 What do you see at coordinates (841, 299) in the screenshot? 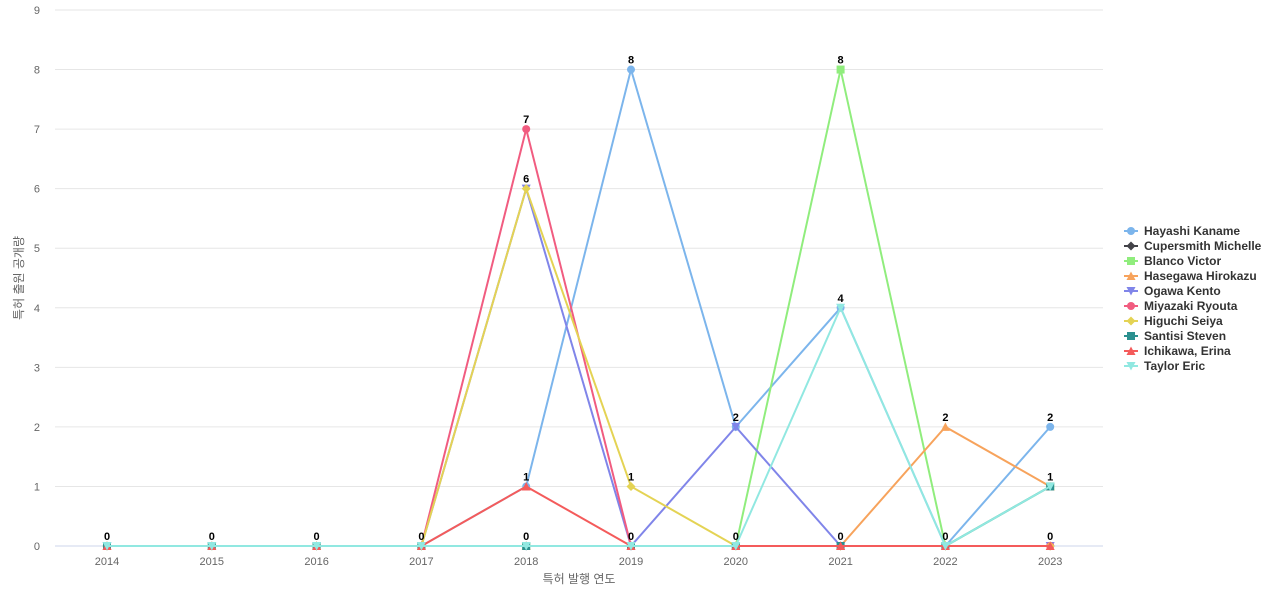
I see `data-label: 4` at bounding box center [841, 299].